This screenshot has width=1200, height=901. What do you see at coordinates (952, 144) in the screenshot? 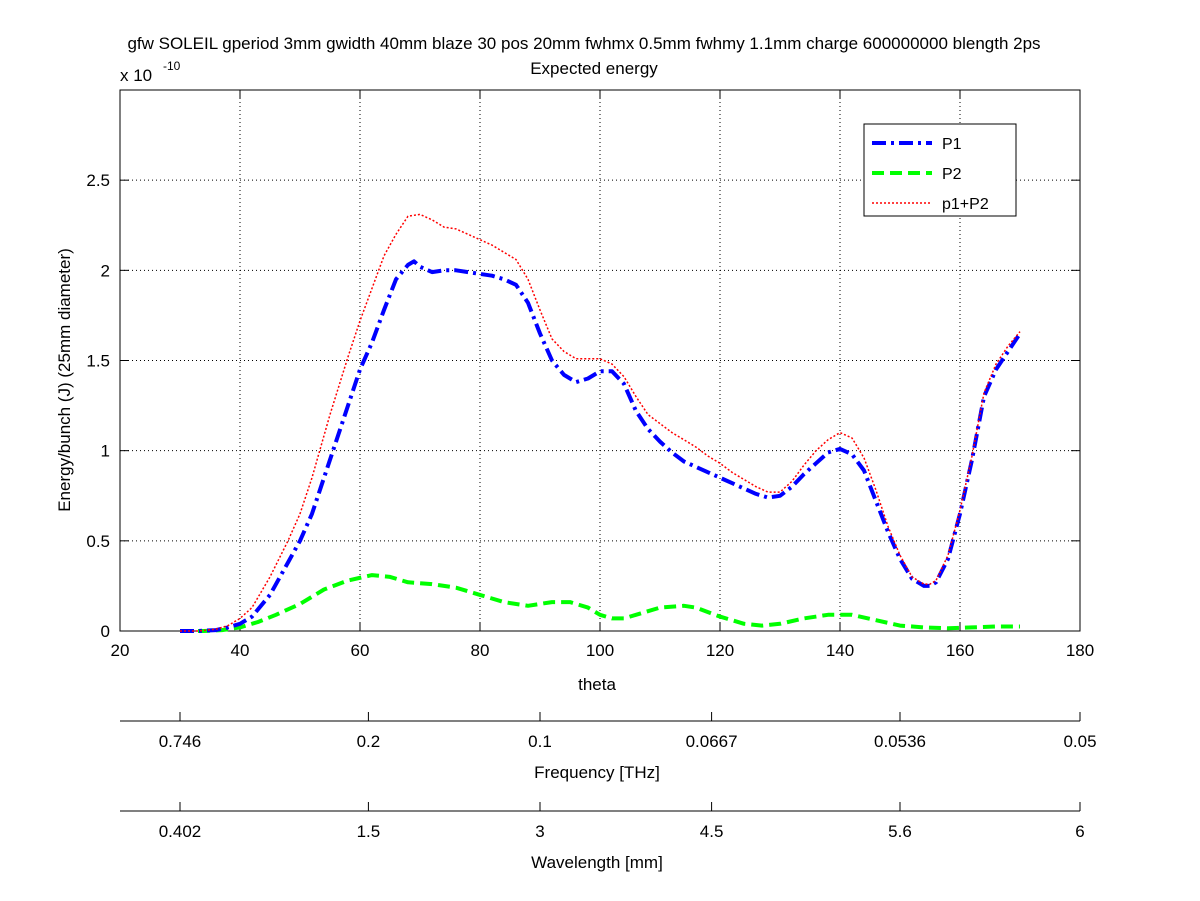
I see `legend-label: P1` at bounding box center [952, 144].